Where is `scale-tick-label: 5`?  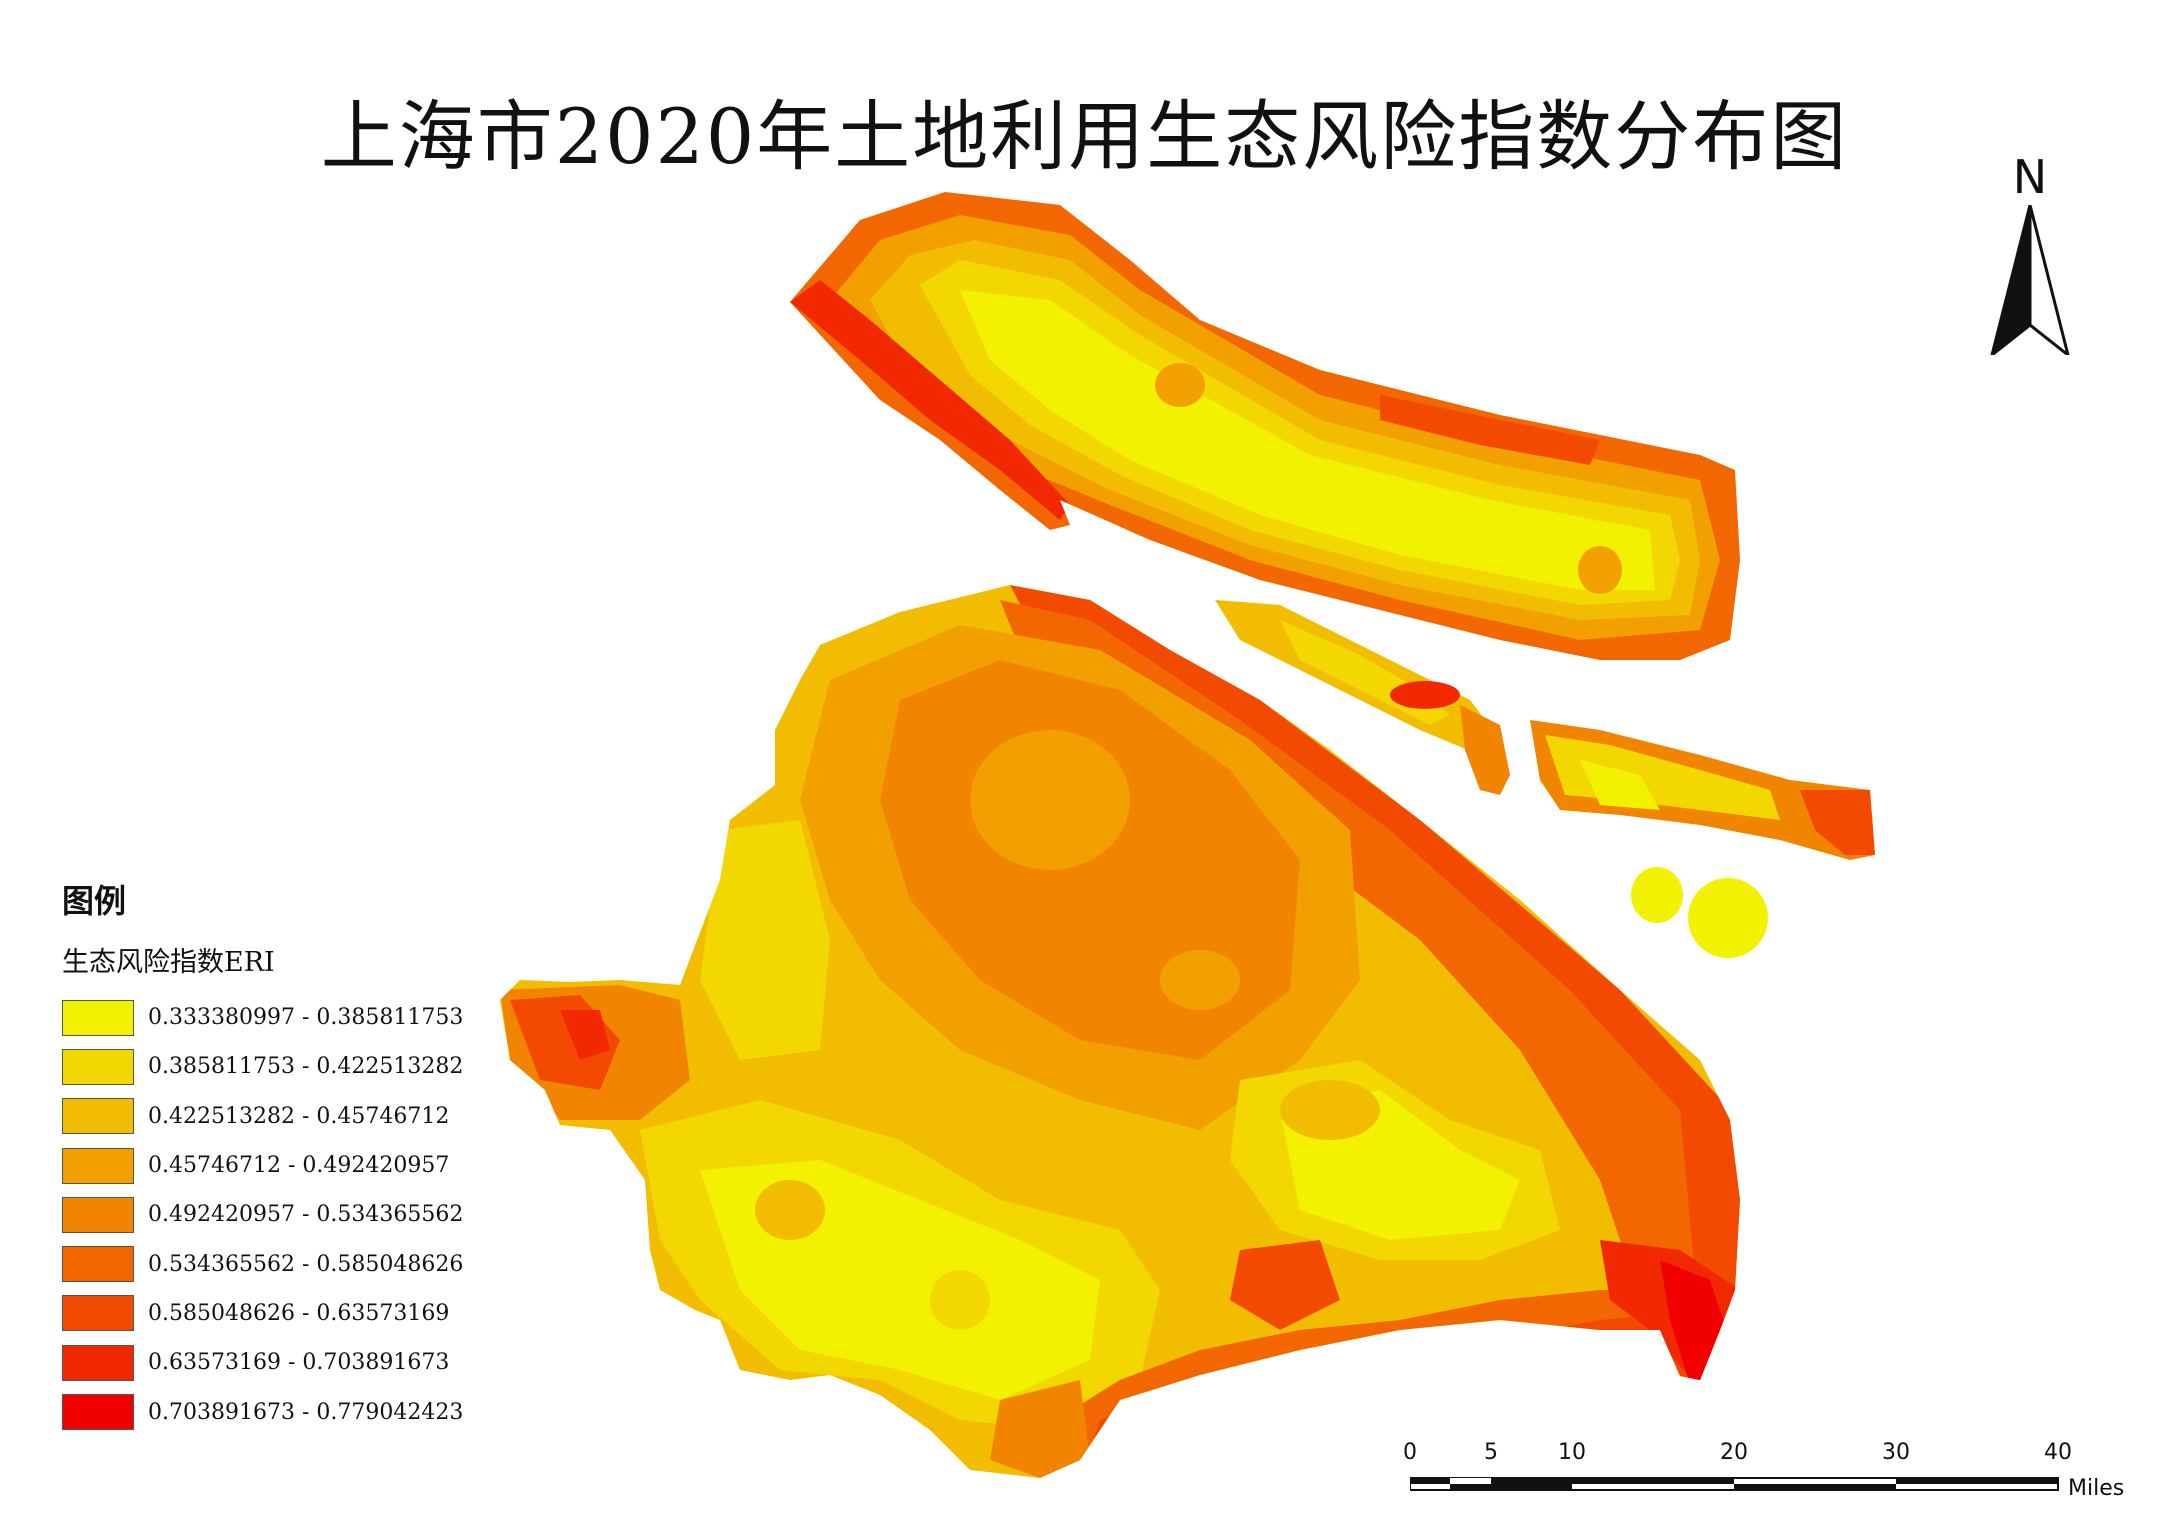 scale-tick-label: 5 is located at coordinates (1491, 1452).